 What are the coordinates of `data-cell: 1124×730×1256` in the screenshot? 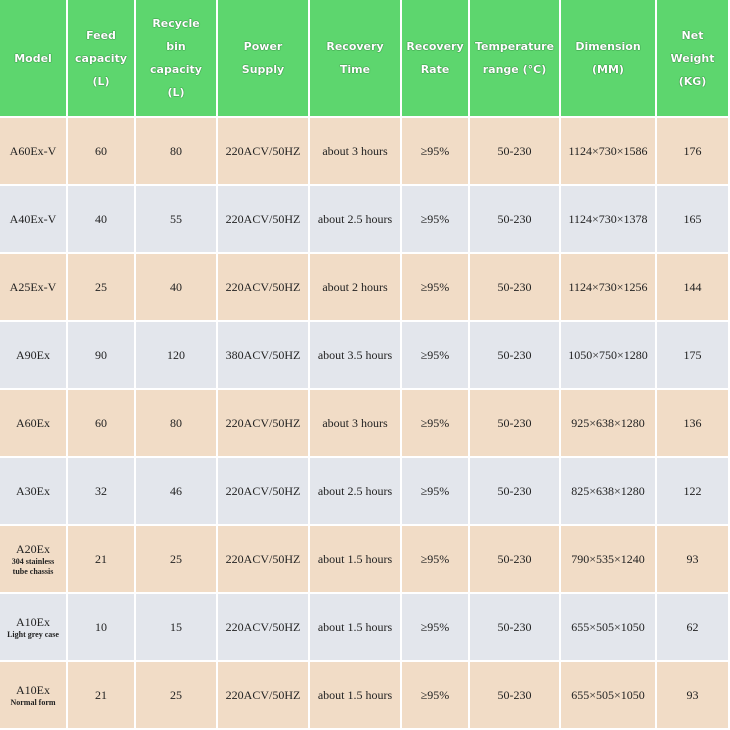 It's located at (609, 288).